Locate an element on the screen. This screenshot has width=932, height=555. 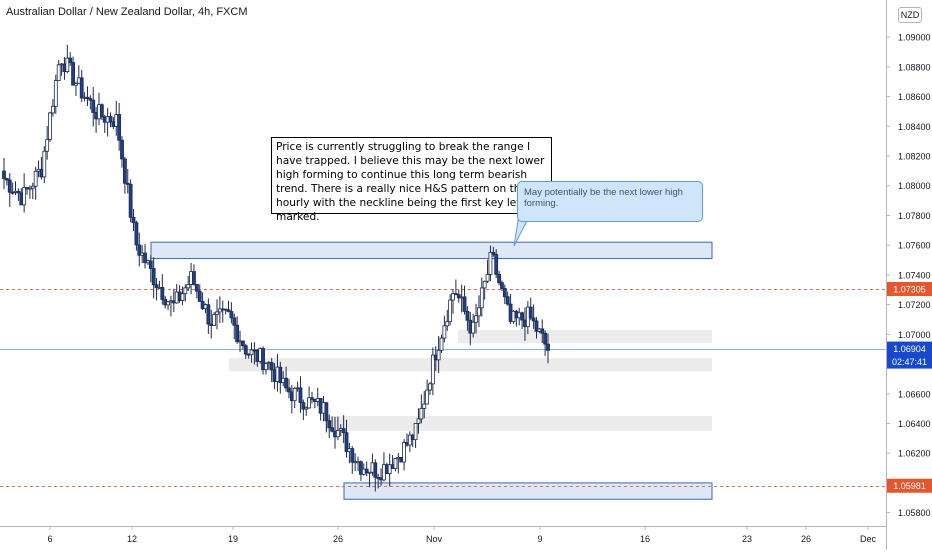
level-lower-price-badge-text: 1.05981 is located at coordinates (909, 486).